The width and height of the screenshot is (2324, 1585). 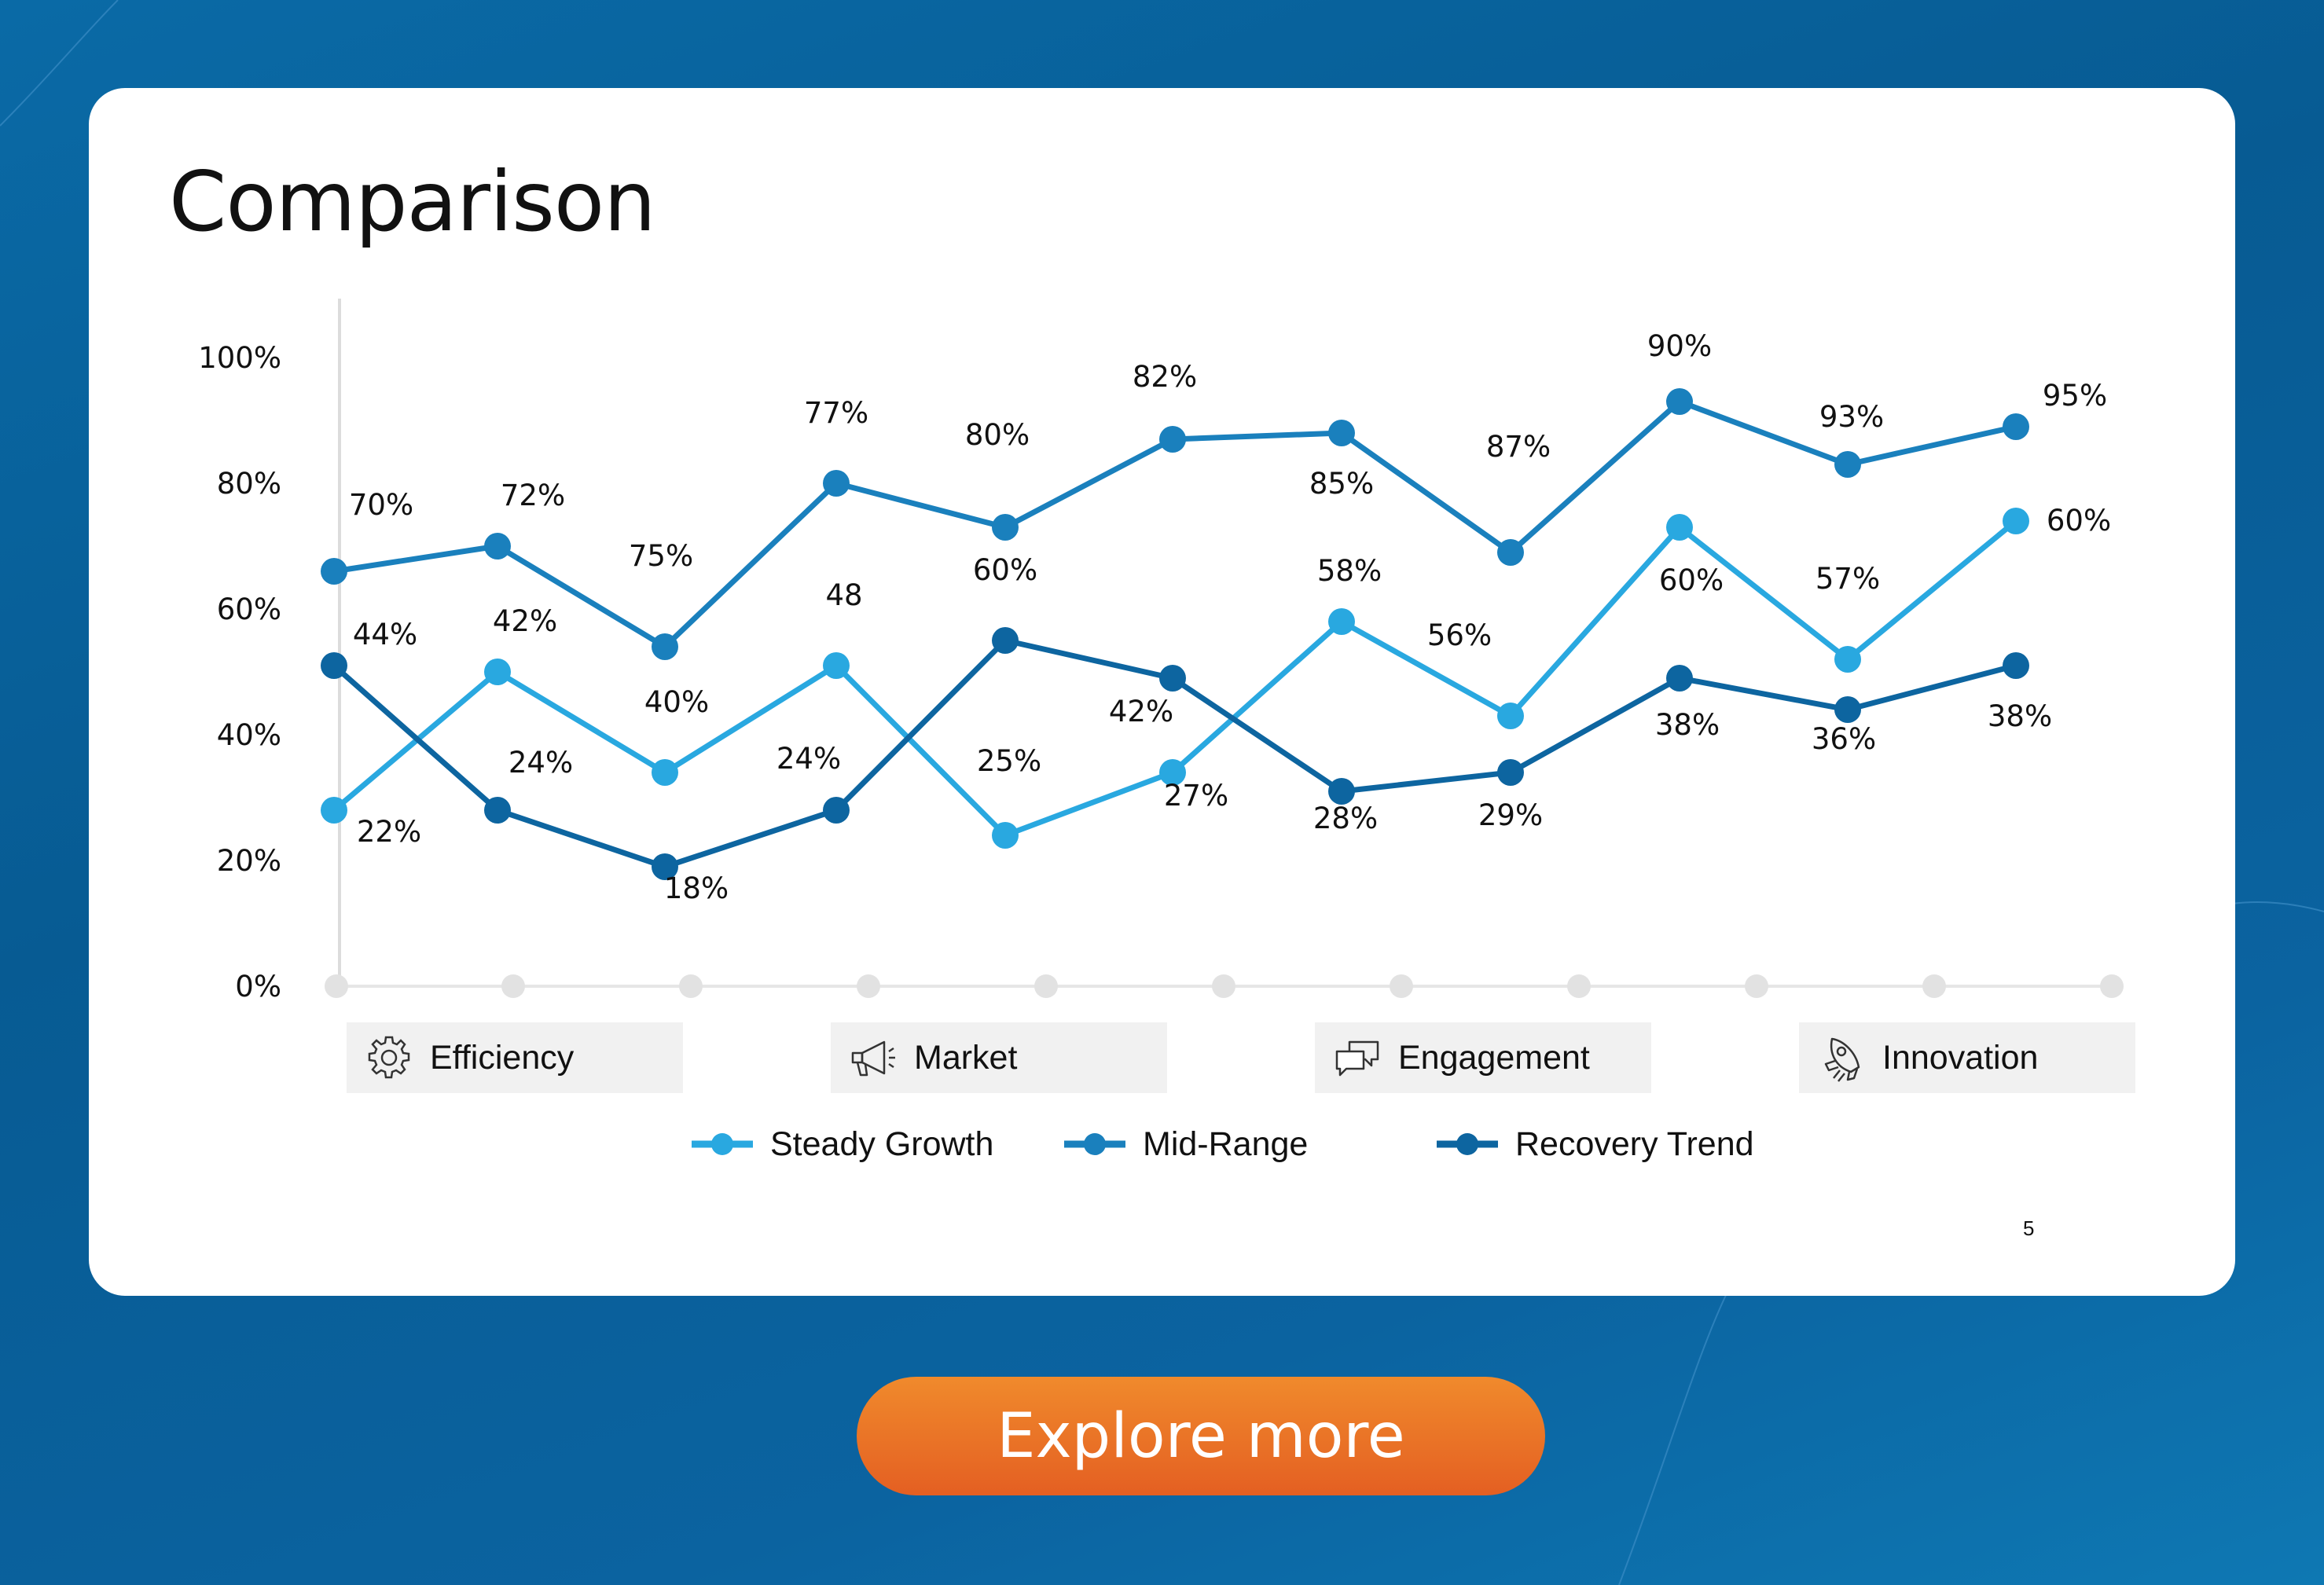 What do you see at coordinates (1459, 635) in the screenshot?
I see `data-label: 56%` at bounding box center [1459, 635].